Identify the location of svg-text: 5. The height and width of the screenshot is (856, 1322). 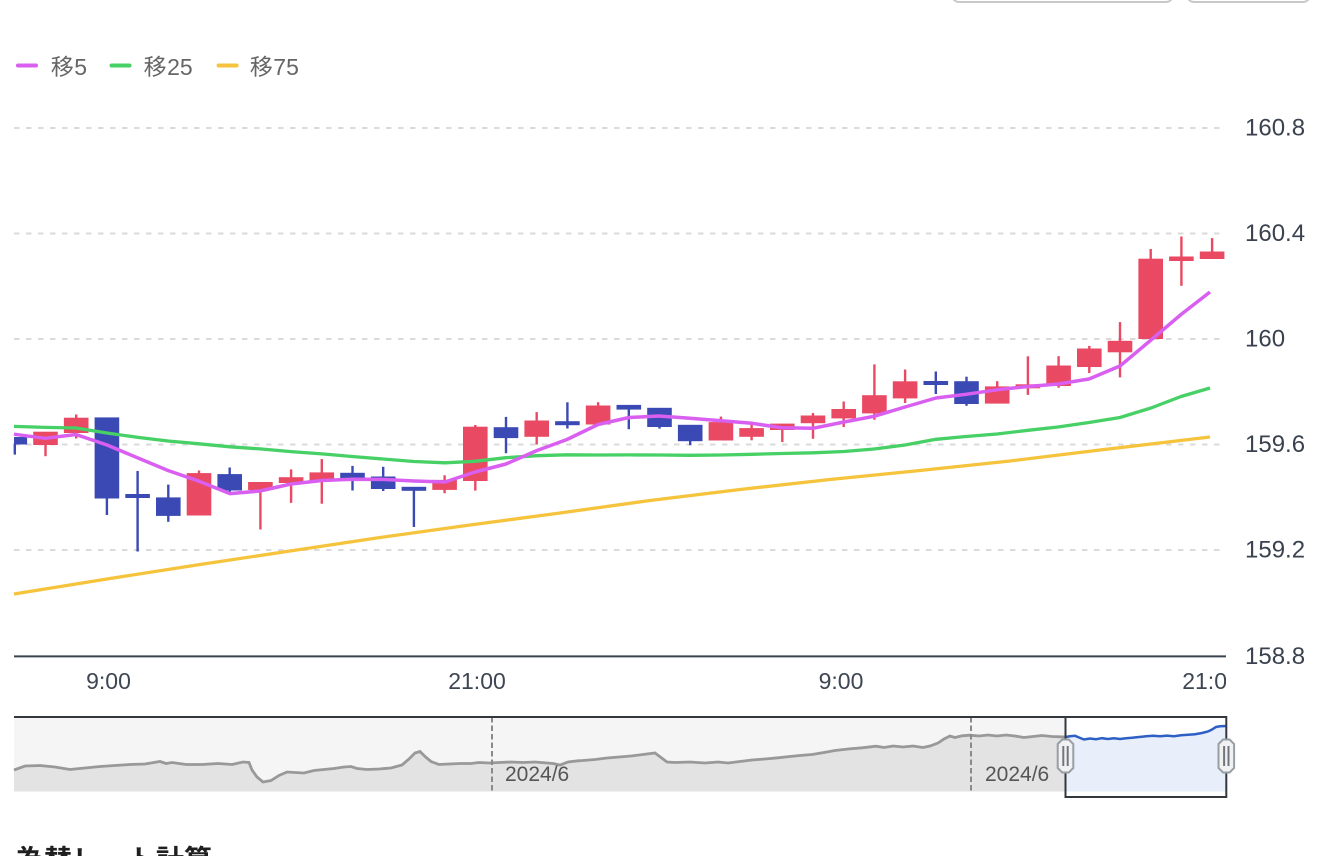
(80, 67).